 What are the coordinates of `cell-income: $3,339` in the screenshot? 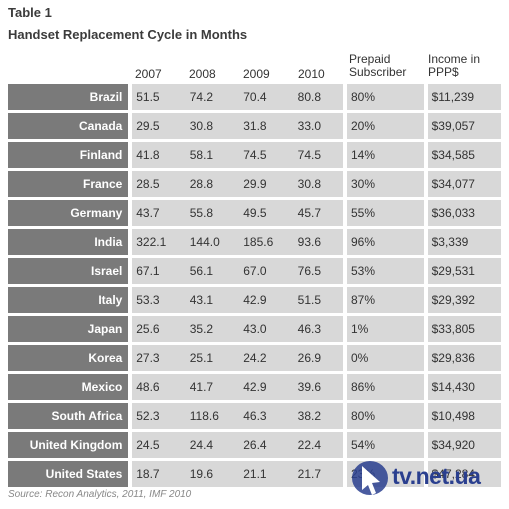 It's located at (464, 242).